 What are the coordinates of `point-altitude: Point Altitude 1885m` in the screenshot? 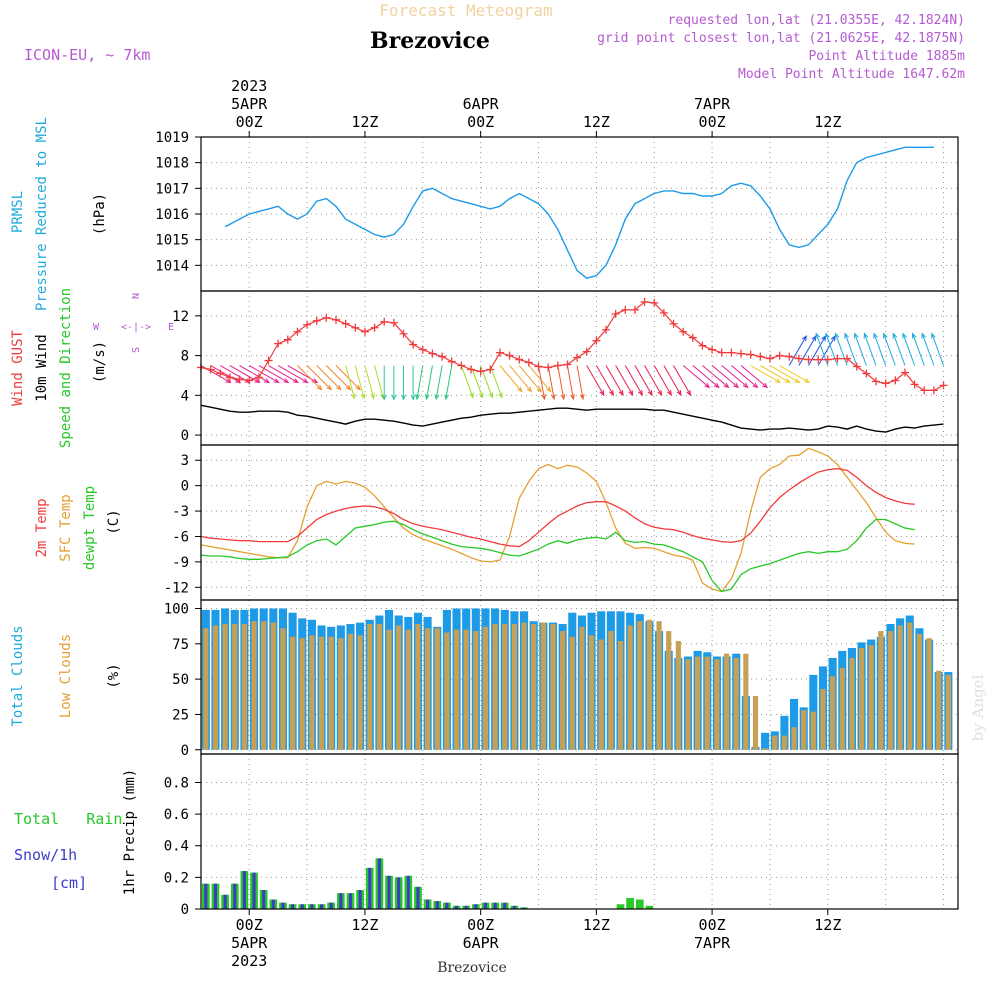 It's located at (886, 56).